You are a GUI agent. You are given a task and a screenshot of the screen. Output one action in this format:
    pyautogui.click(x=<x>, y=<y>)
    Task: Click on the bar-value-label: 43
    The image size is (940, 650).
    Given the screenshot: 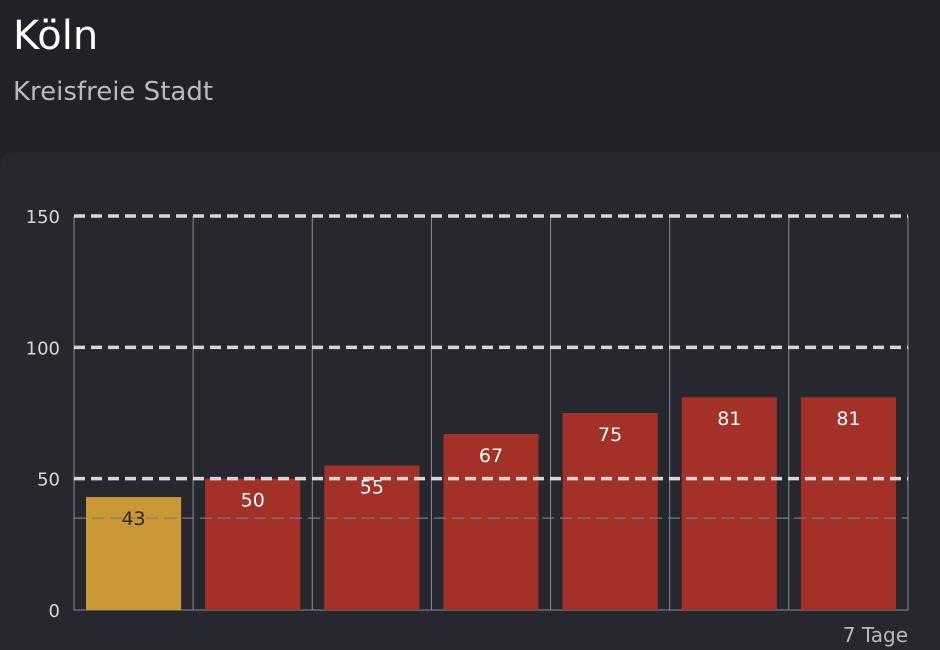 What is the action you would take?
    pyautogui.click(x=133, y=519)
    